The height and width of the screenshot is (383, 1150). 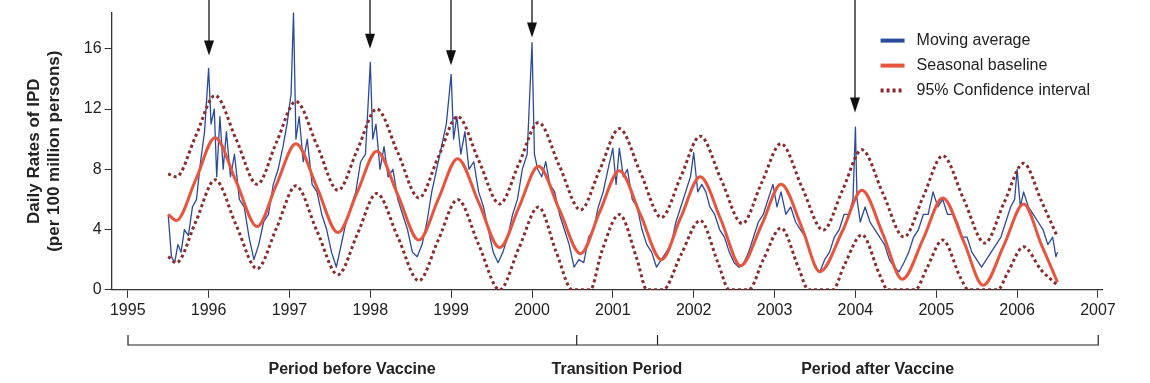 What do you see at coordinates (878, 369) in the screenshot?
I see `text: Period after Vaccine` at bounding box center [878, 369].